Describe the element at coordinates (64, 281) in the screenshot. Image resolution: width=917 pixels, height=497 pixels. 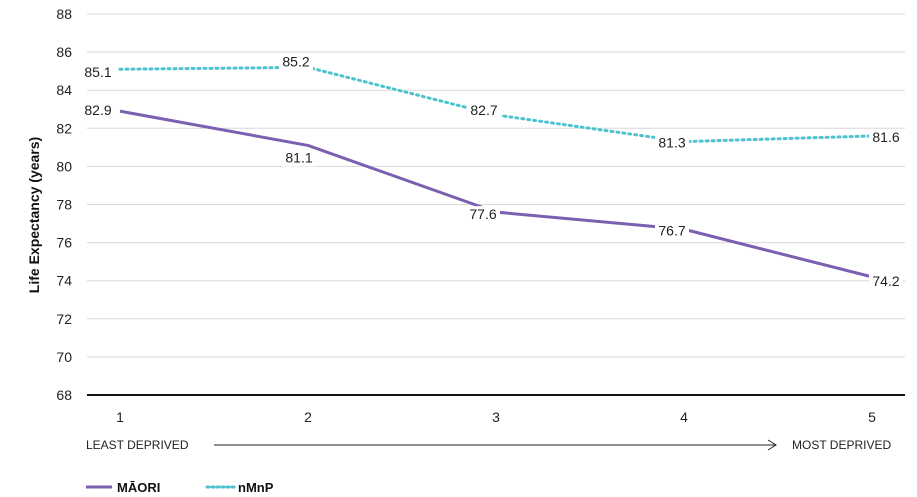
I see `y-tick-label: 74` at that location.